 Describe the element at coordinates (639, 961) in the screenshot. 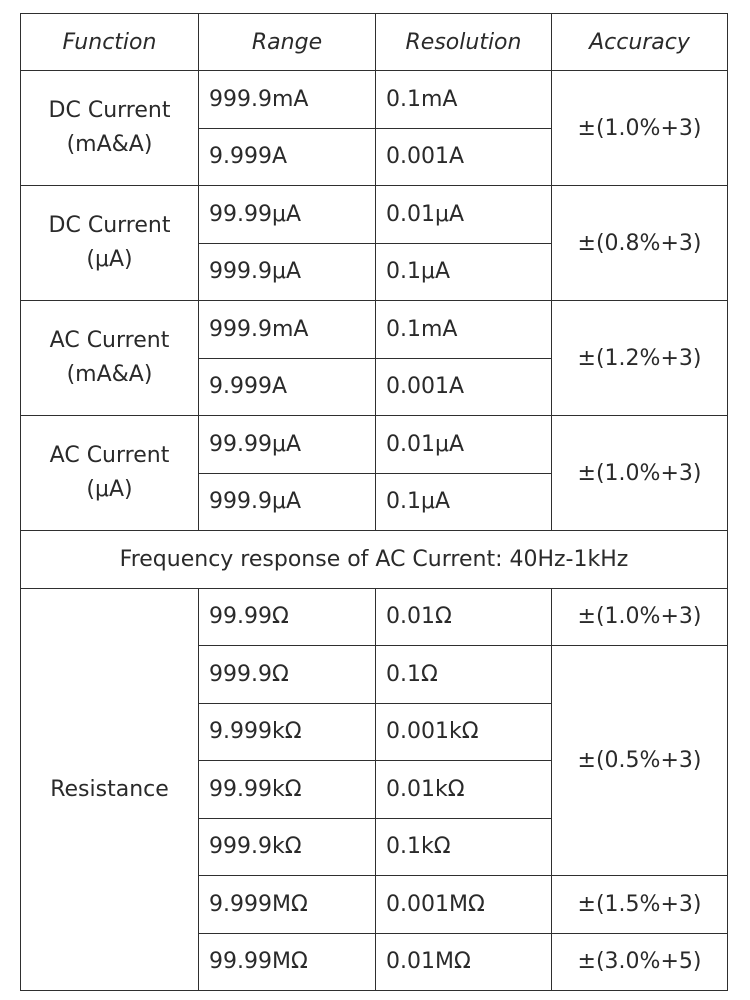

I see `accuracy-cell: ±(3.0%+5)` at that location.